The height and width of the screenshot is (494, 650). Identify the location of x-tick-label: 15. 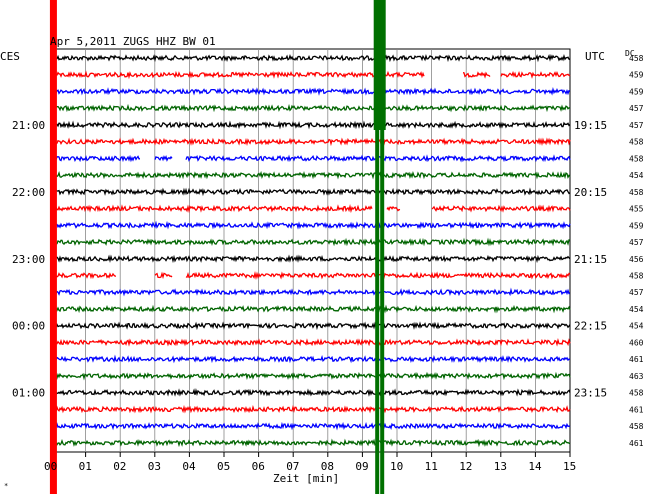
(569, 466).